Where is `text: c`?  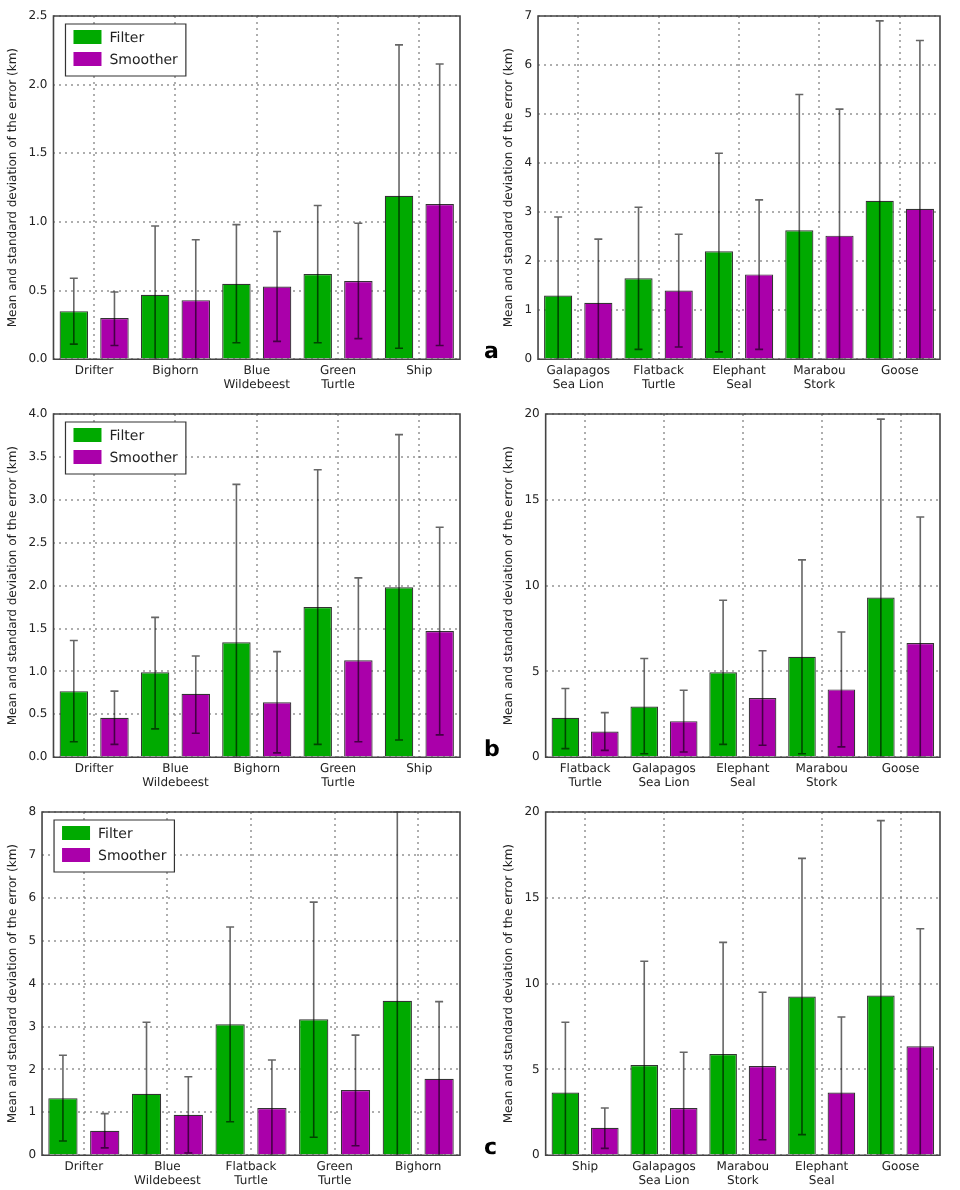 text: c is located at coordinates (491, 1146).